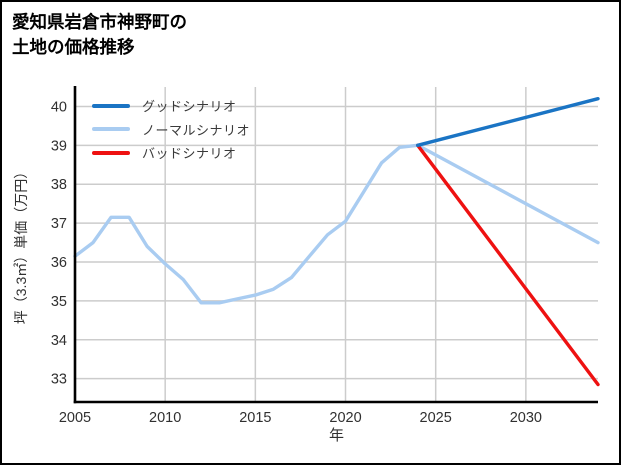  What do you see at coordinates (59, 263) in the screenshot?
I see `y-tick-label-36: 36` at bounding box center [59, 263].